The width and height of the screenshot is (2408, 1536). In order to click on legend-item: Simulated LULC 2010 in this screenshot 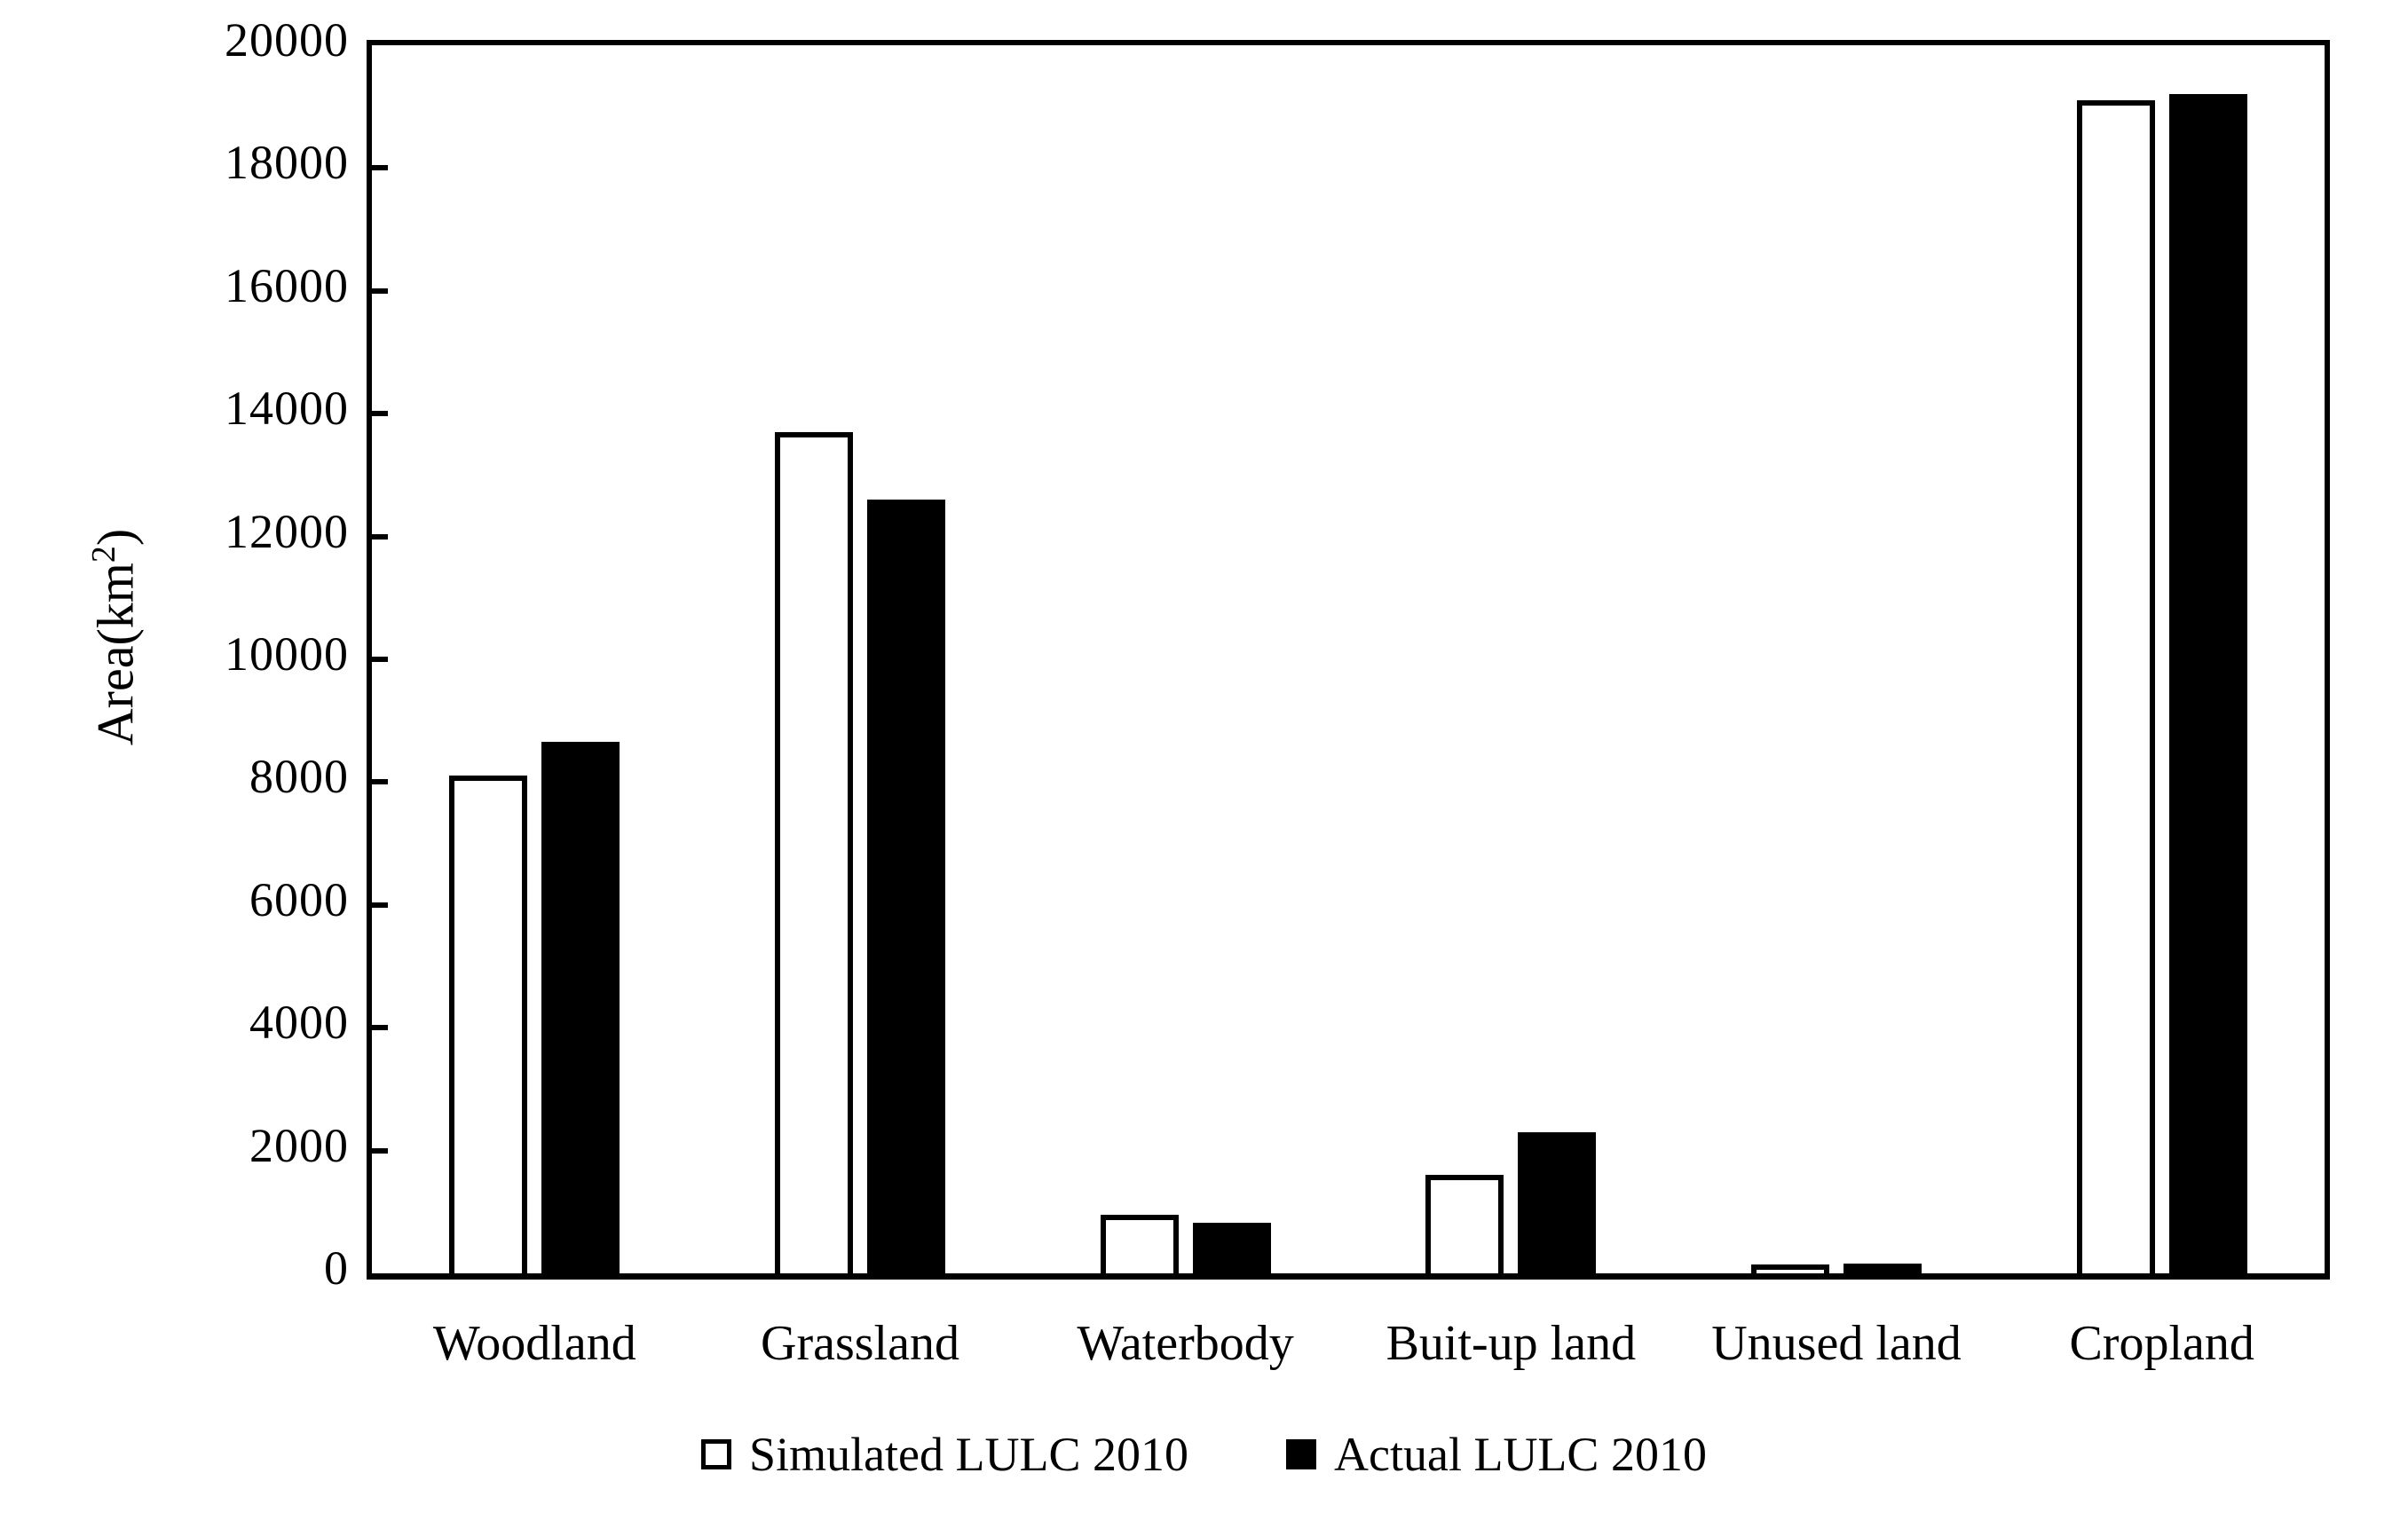, I will do `click(945, 1454)`.